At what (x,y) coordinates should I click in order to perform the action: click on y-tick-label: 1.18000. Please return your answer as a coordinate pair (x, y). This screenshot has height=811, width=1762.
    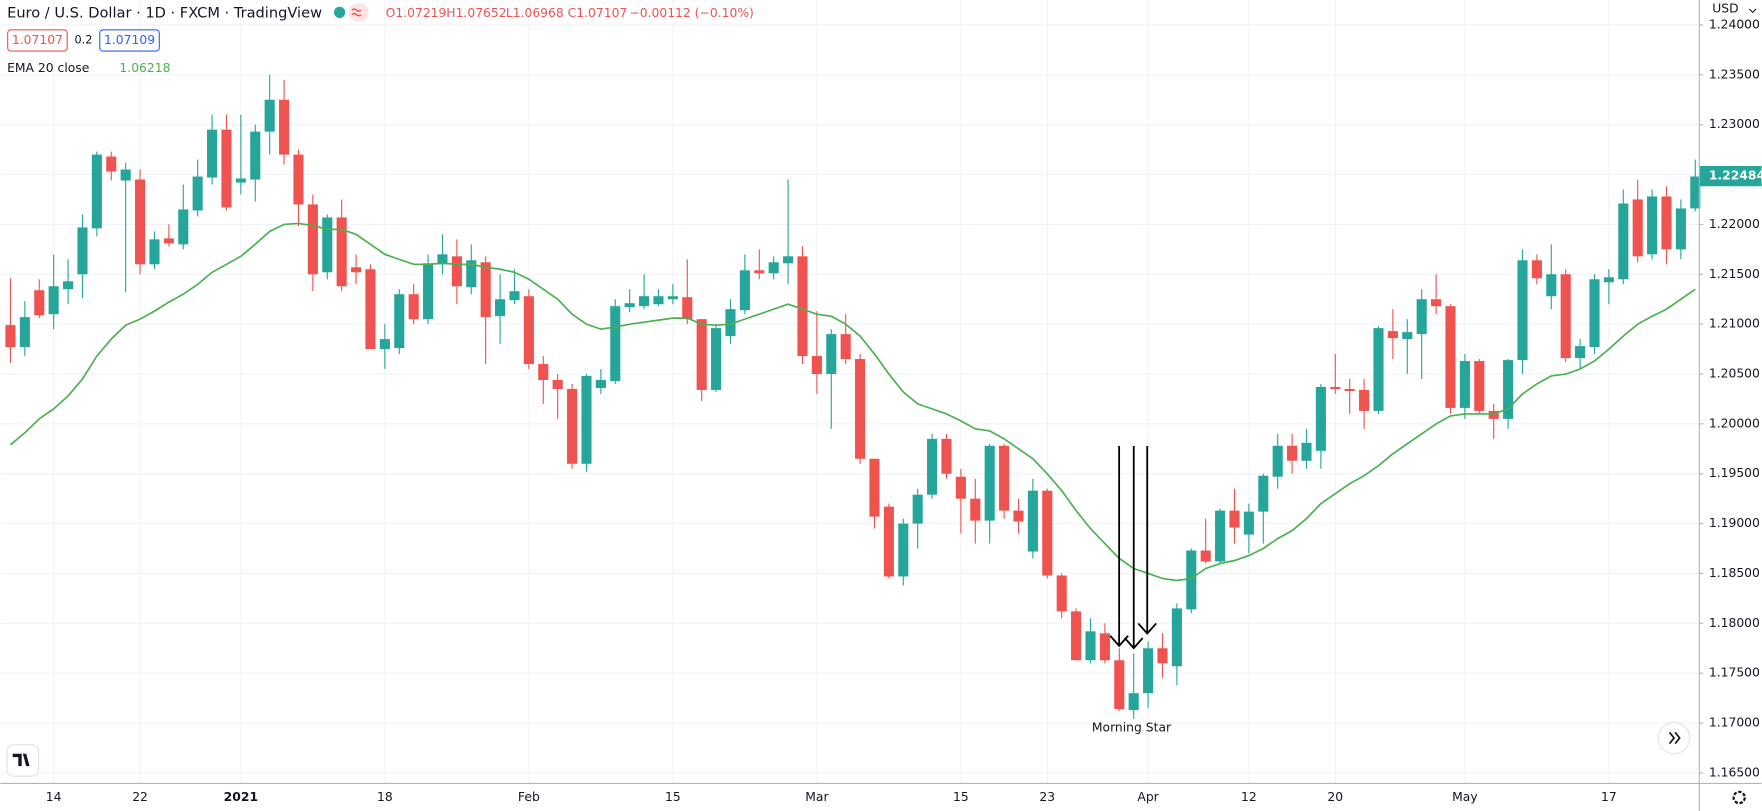
    Looking at the image, I should click on (1734, 623).